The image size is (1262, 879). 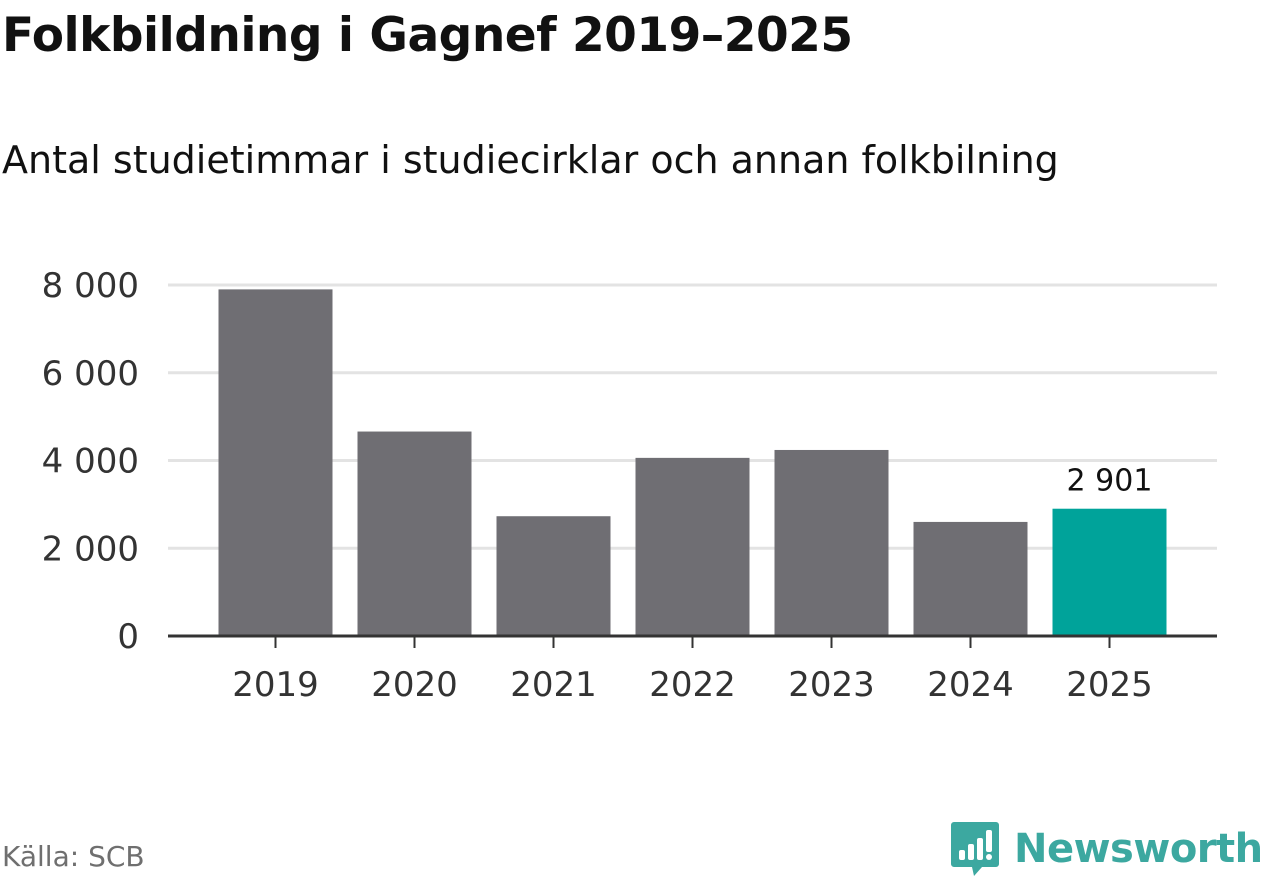 What do you see at coordinates (975, 849) in the screenshot?
I see `bar-chart-speech-bubble-icon` at bounding box center [975, 849].